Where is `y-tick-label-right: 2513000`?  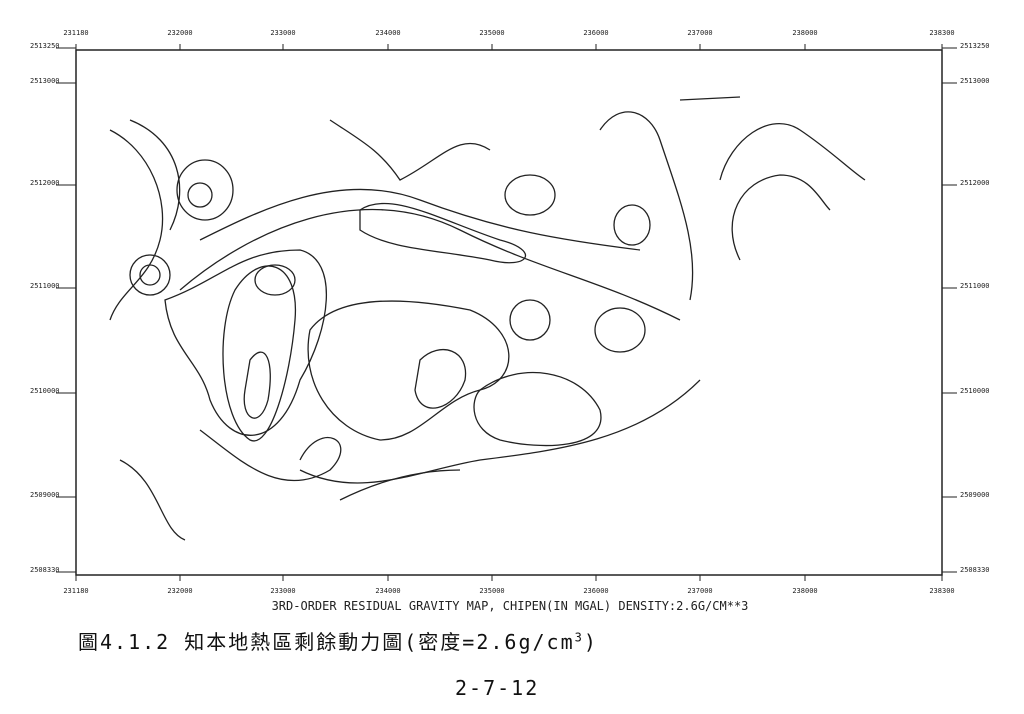
y-tick-label-right: 2513000 is located at coordinates (975, 81).